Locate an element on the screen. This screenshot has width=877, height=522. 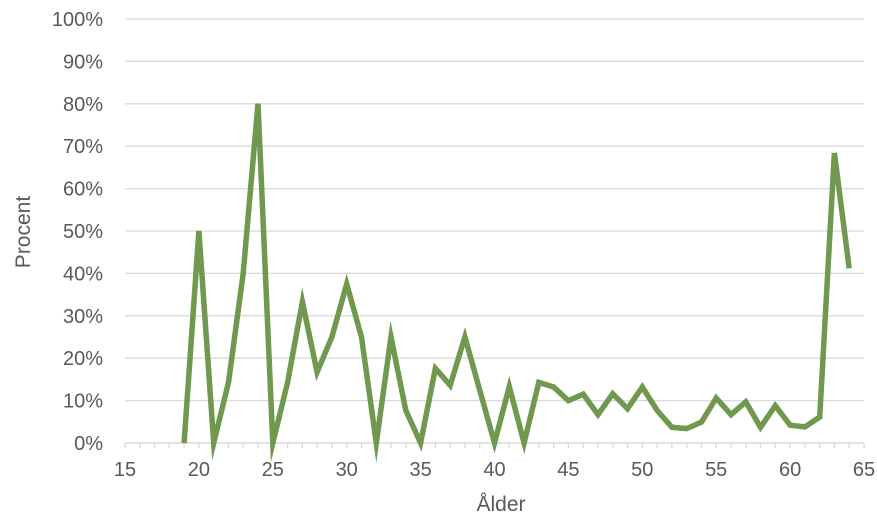
x-tick-label: 65 is located at coordinates (864, 470).